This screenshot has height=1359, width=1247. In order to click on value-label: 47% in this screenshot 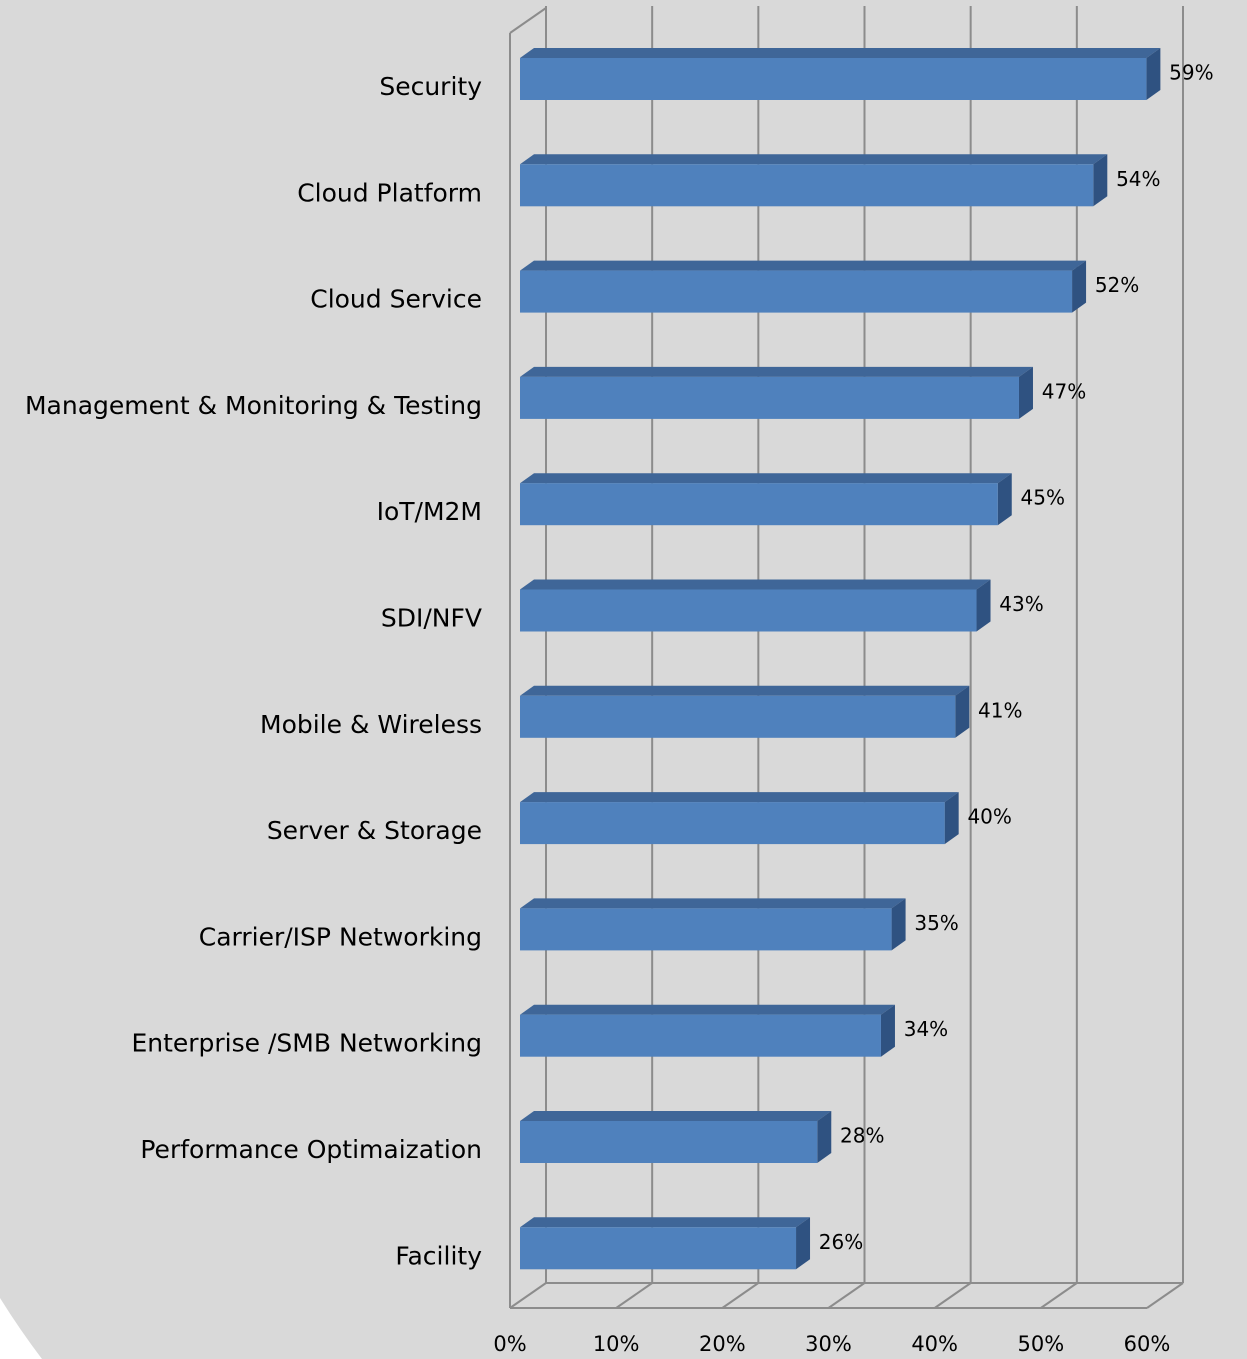, I will do `click(1064, 391)`.